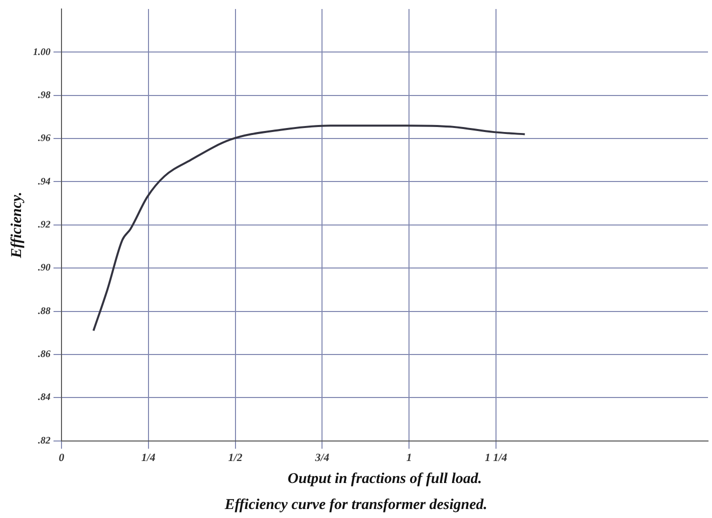 The width and height of the screenshot is (712, 518). What do you see at coordinates (16, 226) in the screenshot?
I see `y-axis-title: Efficiency.` at bounding box center [16, 226].